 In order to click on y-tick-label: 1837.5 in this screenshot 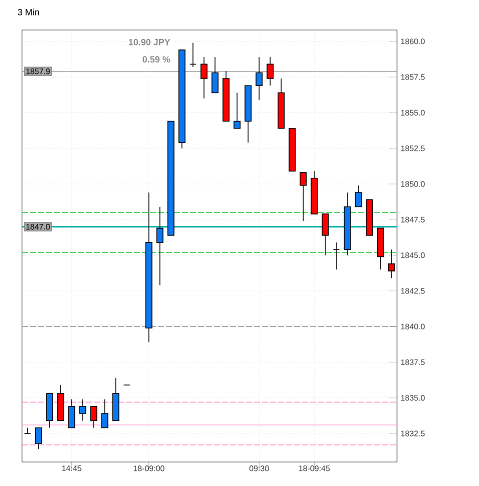, I will do `click(413, 362)`.